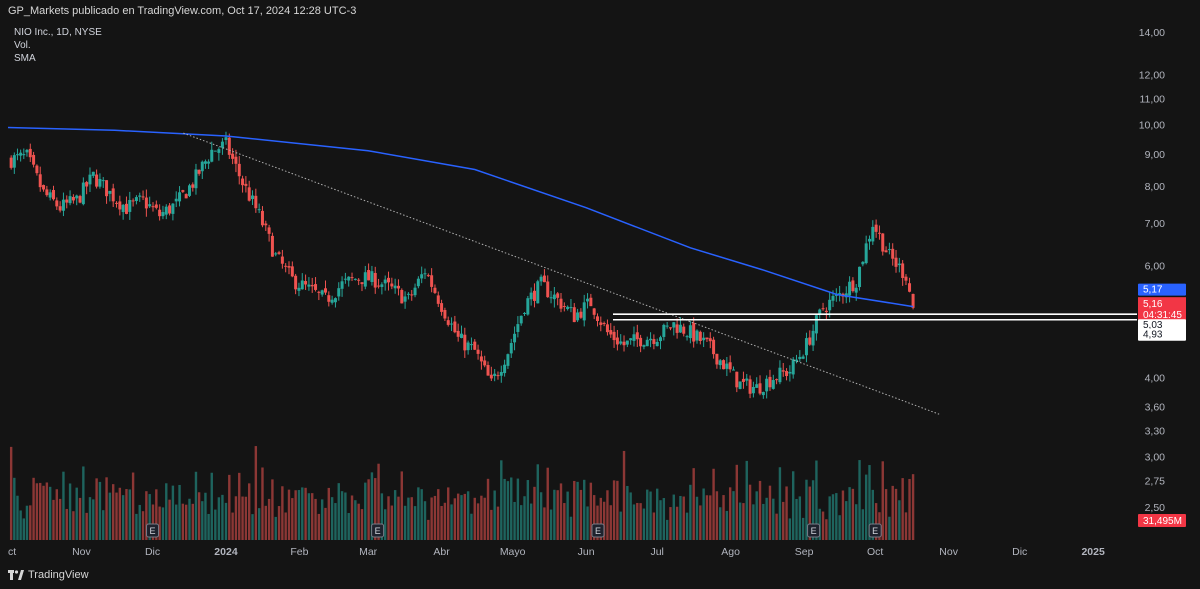 This screenshot has width=1200, height=589. Describe the element at coordinates (48, 575) in the screenshot. I see `tradingview-logo: TradingView` at that location.